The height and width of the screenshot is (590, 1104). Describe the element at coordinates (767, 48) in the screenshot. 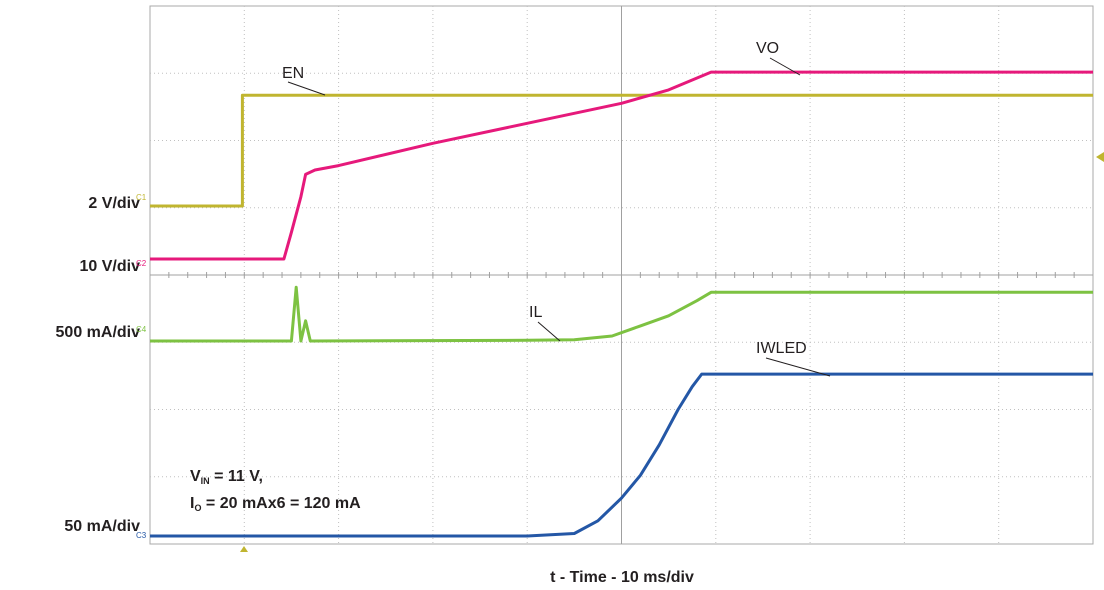

I see `trace-label-vo: VO` at that location.